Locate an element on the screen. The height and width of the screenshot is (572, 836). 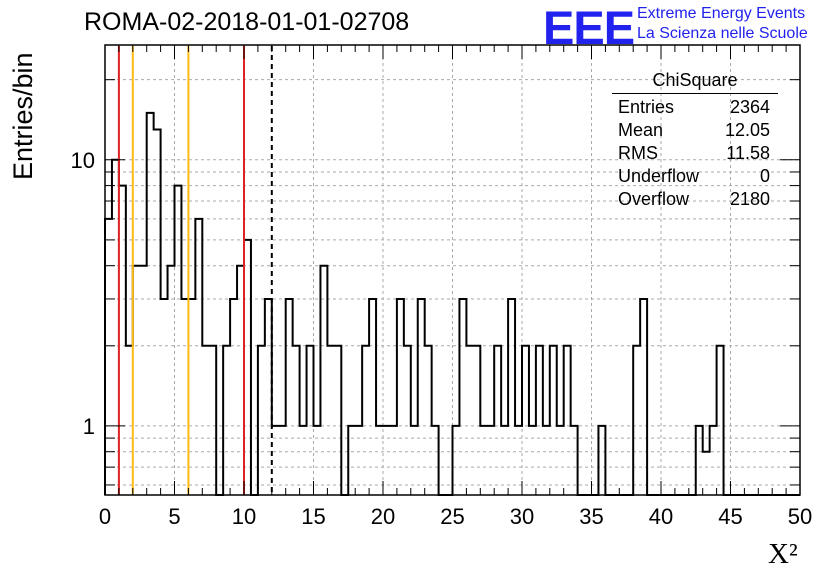
stats-row-entries: Entries 2364 is located at coordinates (695, 107).